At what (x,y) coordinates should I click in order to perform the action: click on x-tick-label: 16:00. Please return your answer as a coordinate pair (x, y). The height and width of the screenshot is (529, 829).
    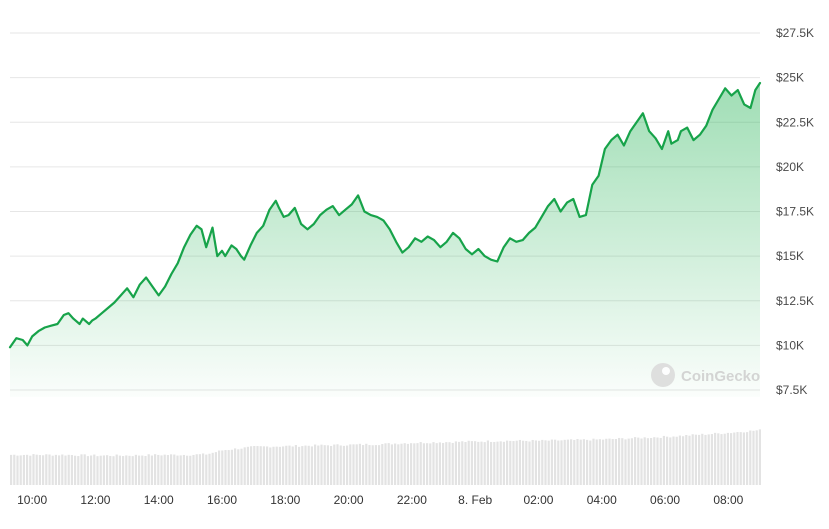
    Looking at the image, I should click on (222, 500).